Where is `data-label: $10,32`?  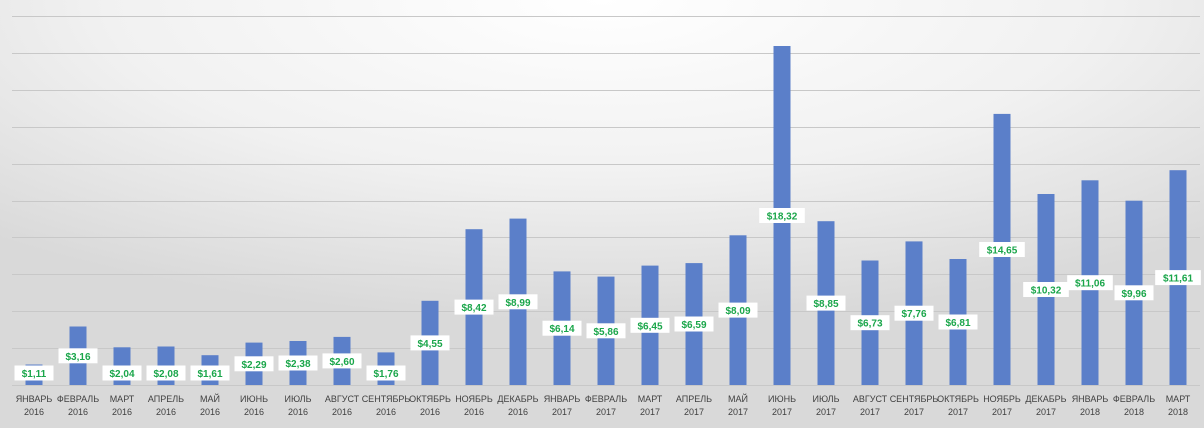
data-label: $10,32 is located at coordinates (1046, 291).